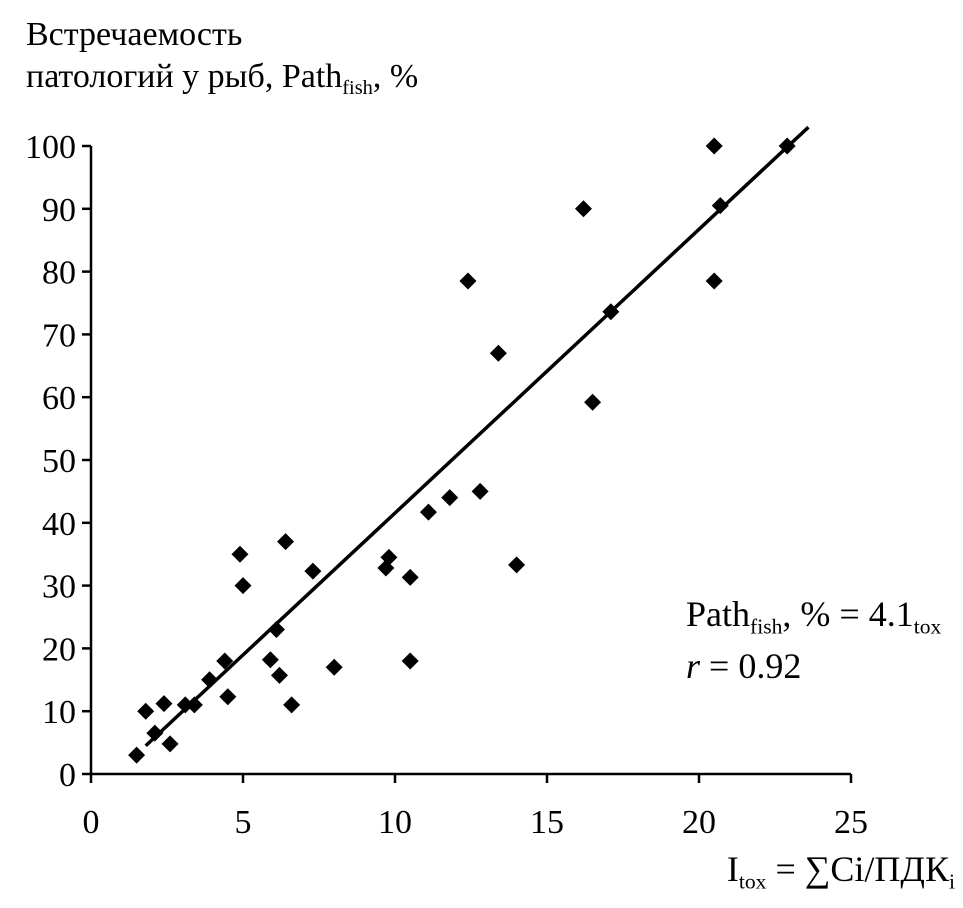 This screenshot has height=908, width=963. I want to click on y-label-sub: fish, so click(357, 88).